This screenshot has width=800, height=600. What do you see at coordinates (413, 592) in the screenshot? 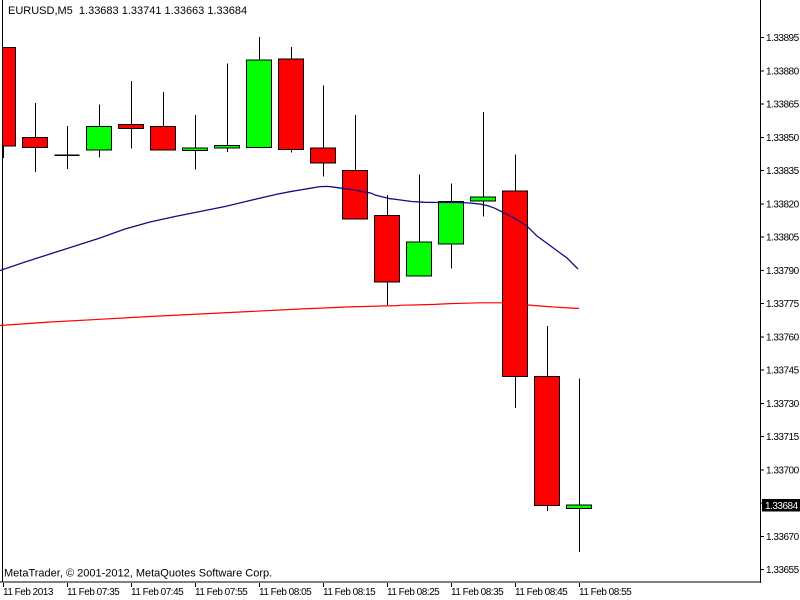
I see `svg-text: 11 Feb 08:25` at bounding box center [413, 592].